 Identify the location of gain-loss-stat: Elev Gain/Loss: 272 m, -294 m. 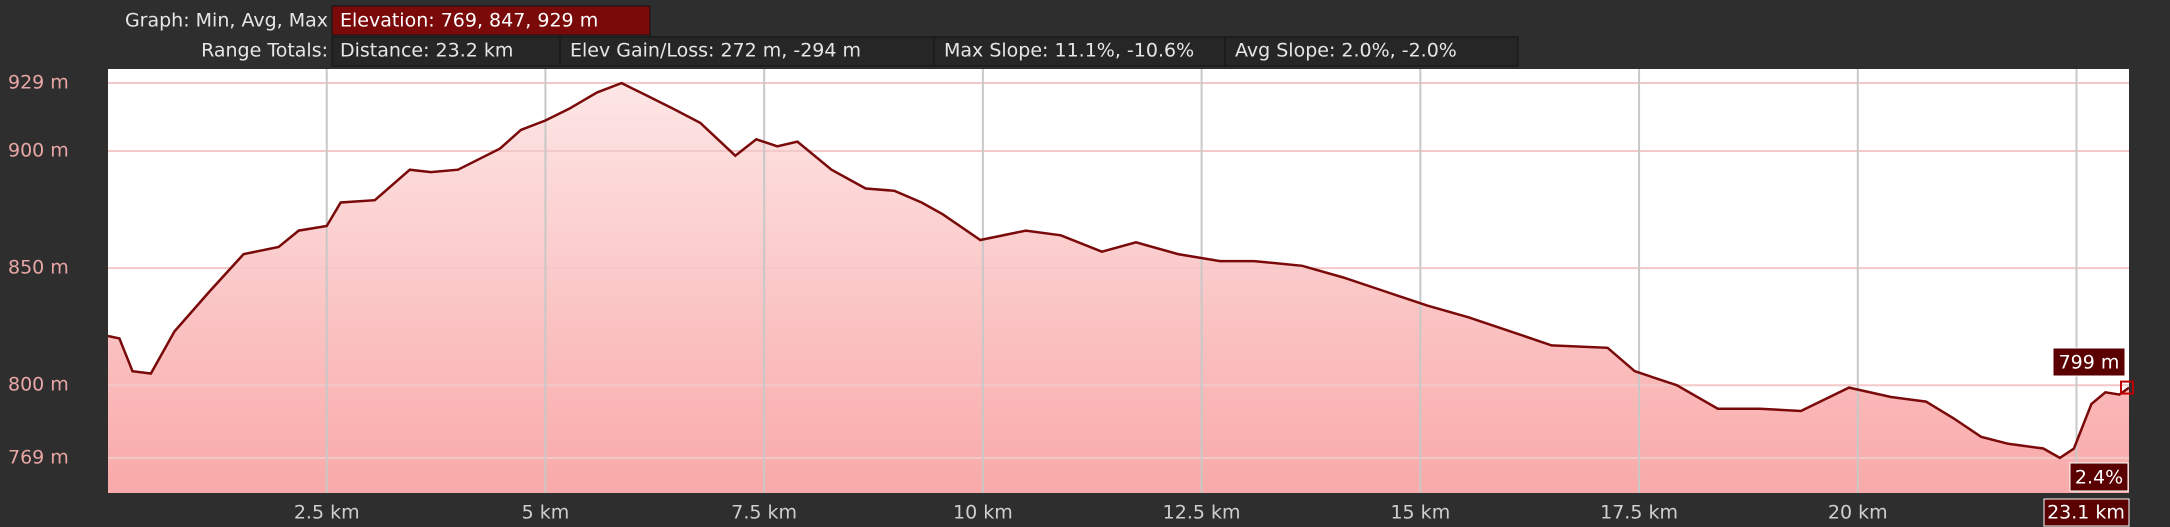
(715, 51).